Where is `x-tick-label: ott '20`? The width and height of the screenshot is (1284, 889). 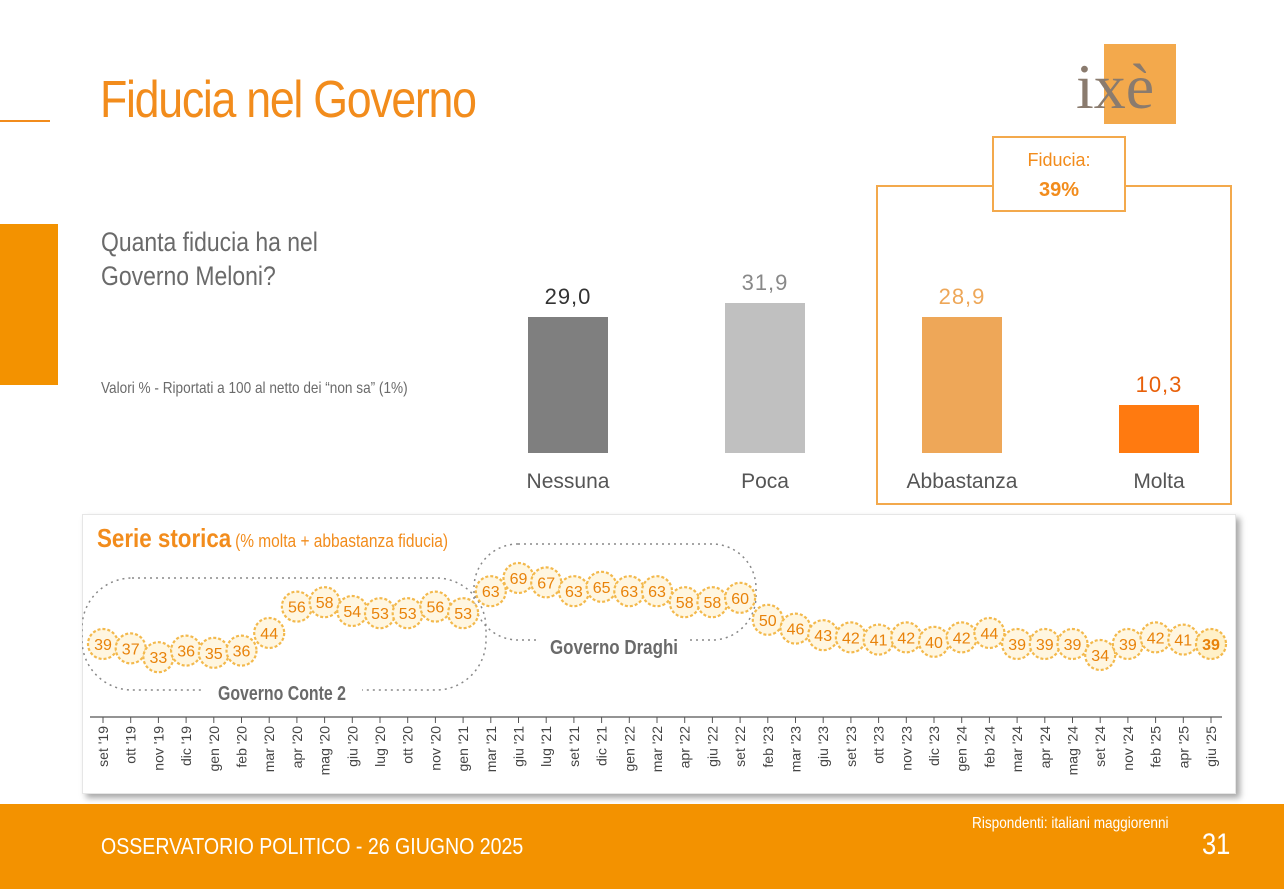
x-tick-label: ott '20 is located at coordinates (408, 745).